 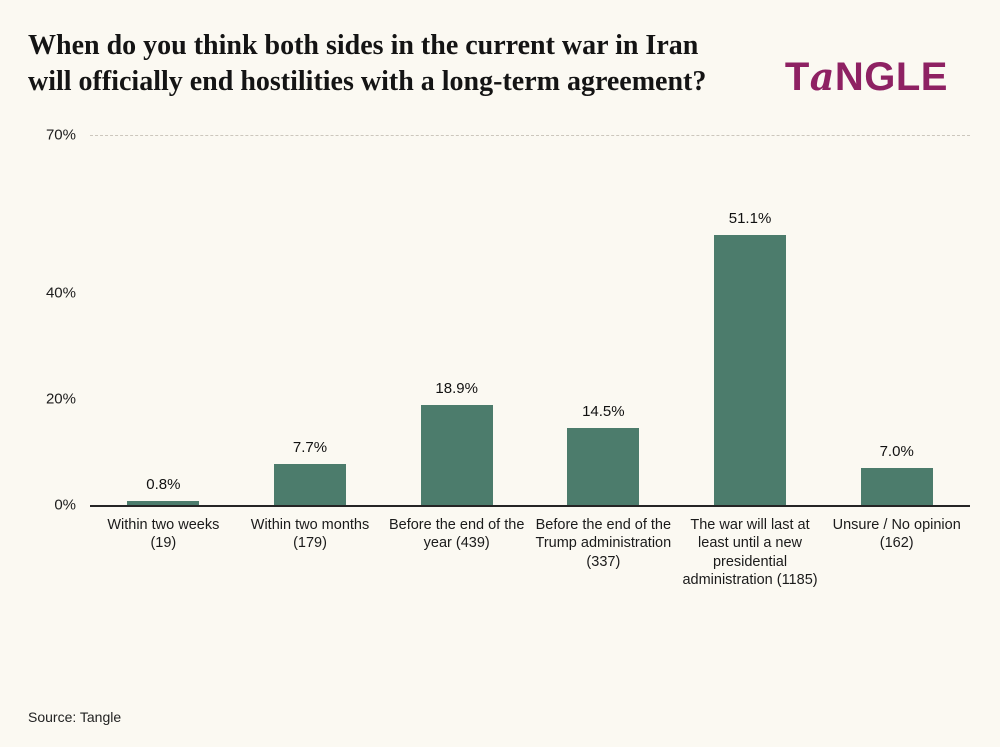 I want to click on bar-value-label: 14.5%, so click(x=603, y=412).